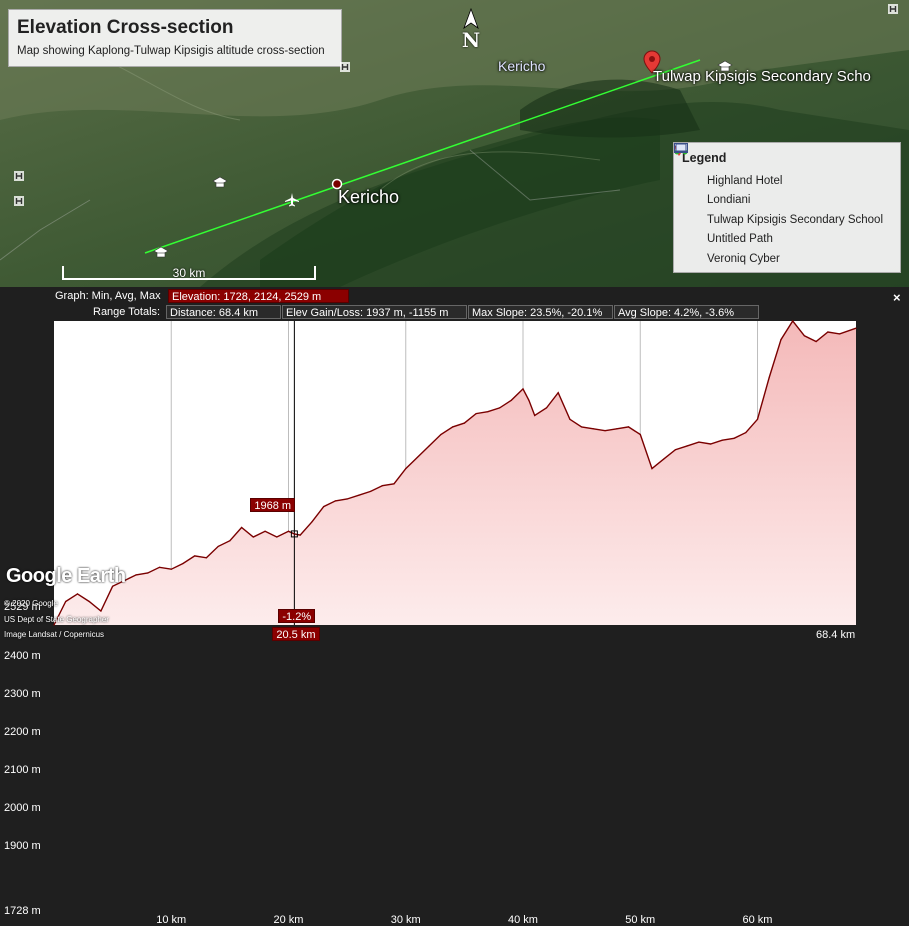 The width and height of the screenshot is (909, 926). What do you see at coordinates (897, 297) in the screenshot?
I see `close-button: ×` at bounding box center [897, 297].